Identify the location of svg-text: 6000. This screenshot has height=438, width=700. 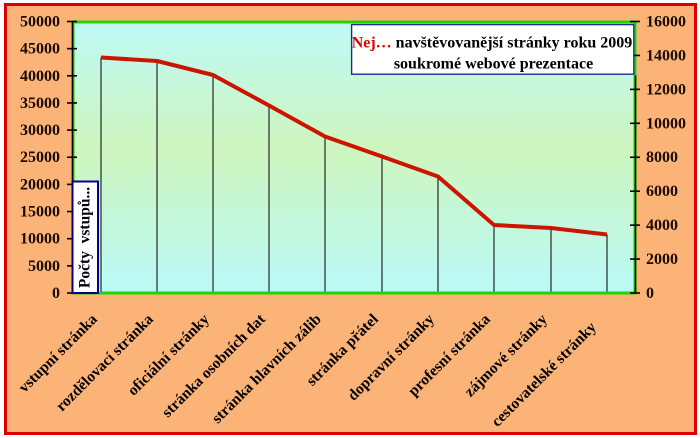
(662, 191).